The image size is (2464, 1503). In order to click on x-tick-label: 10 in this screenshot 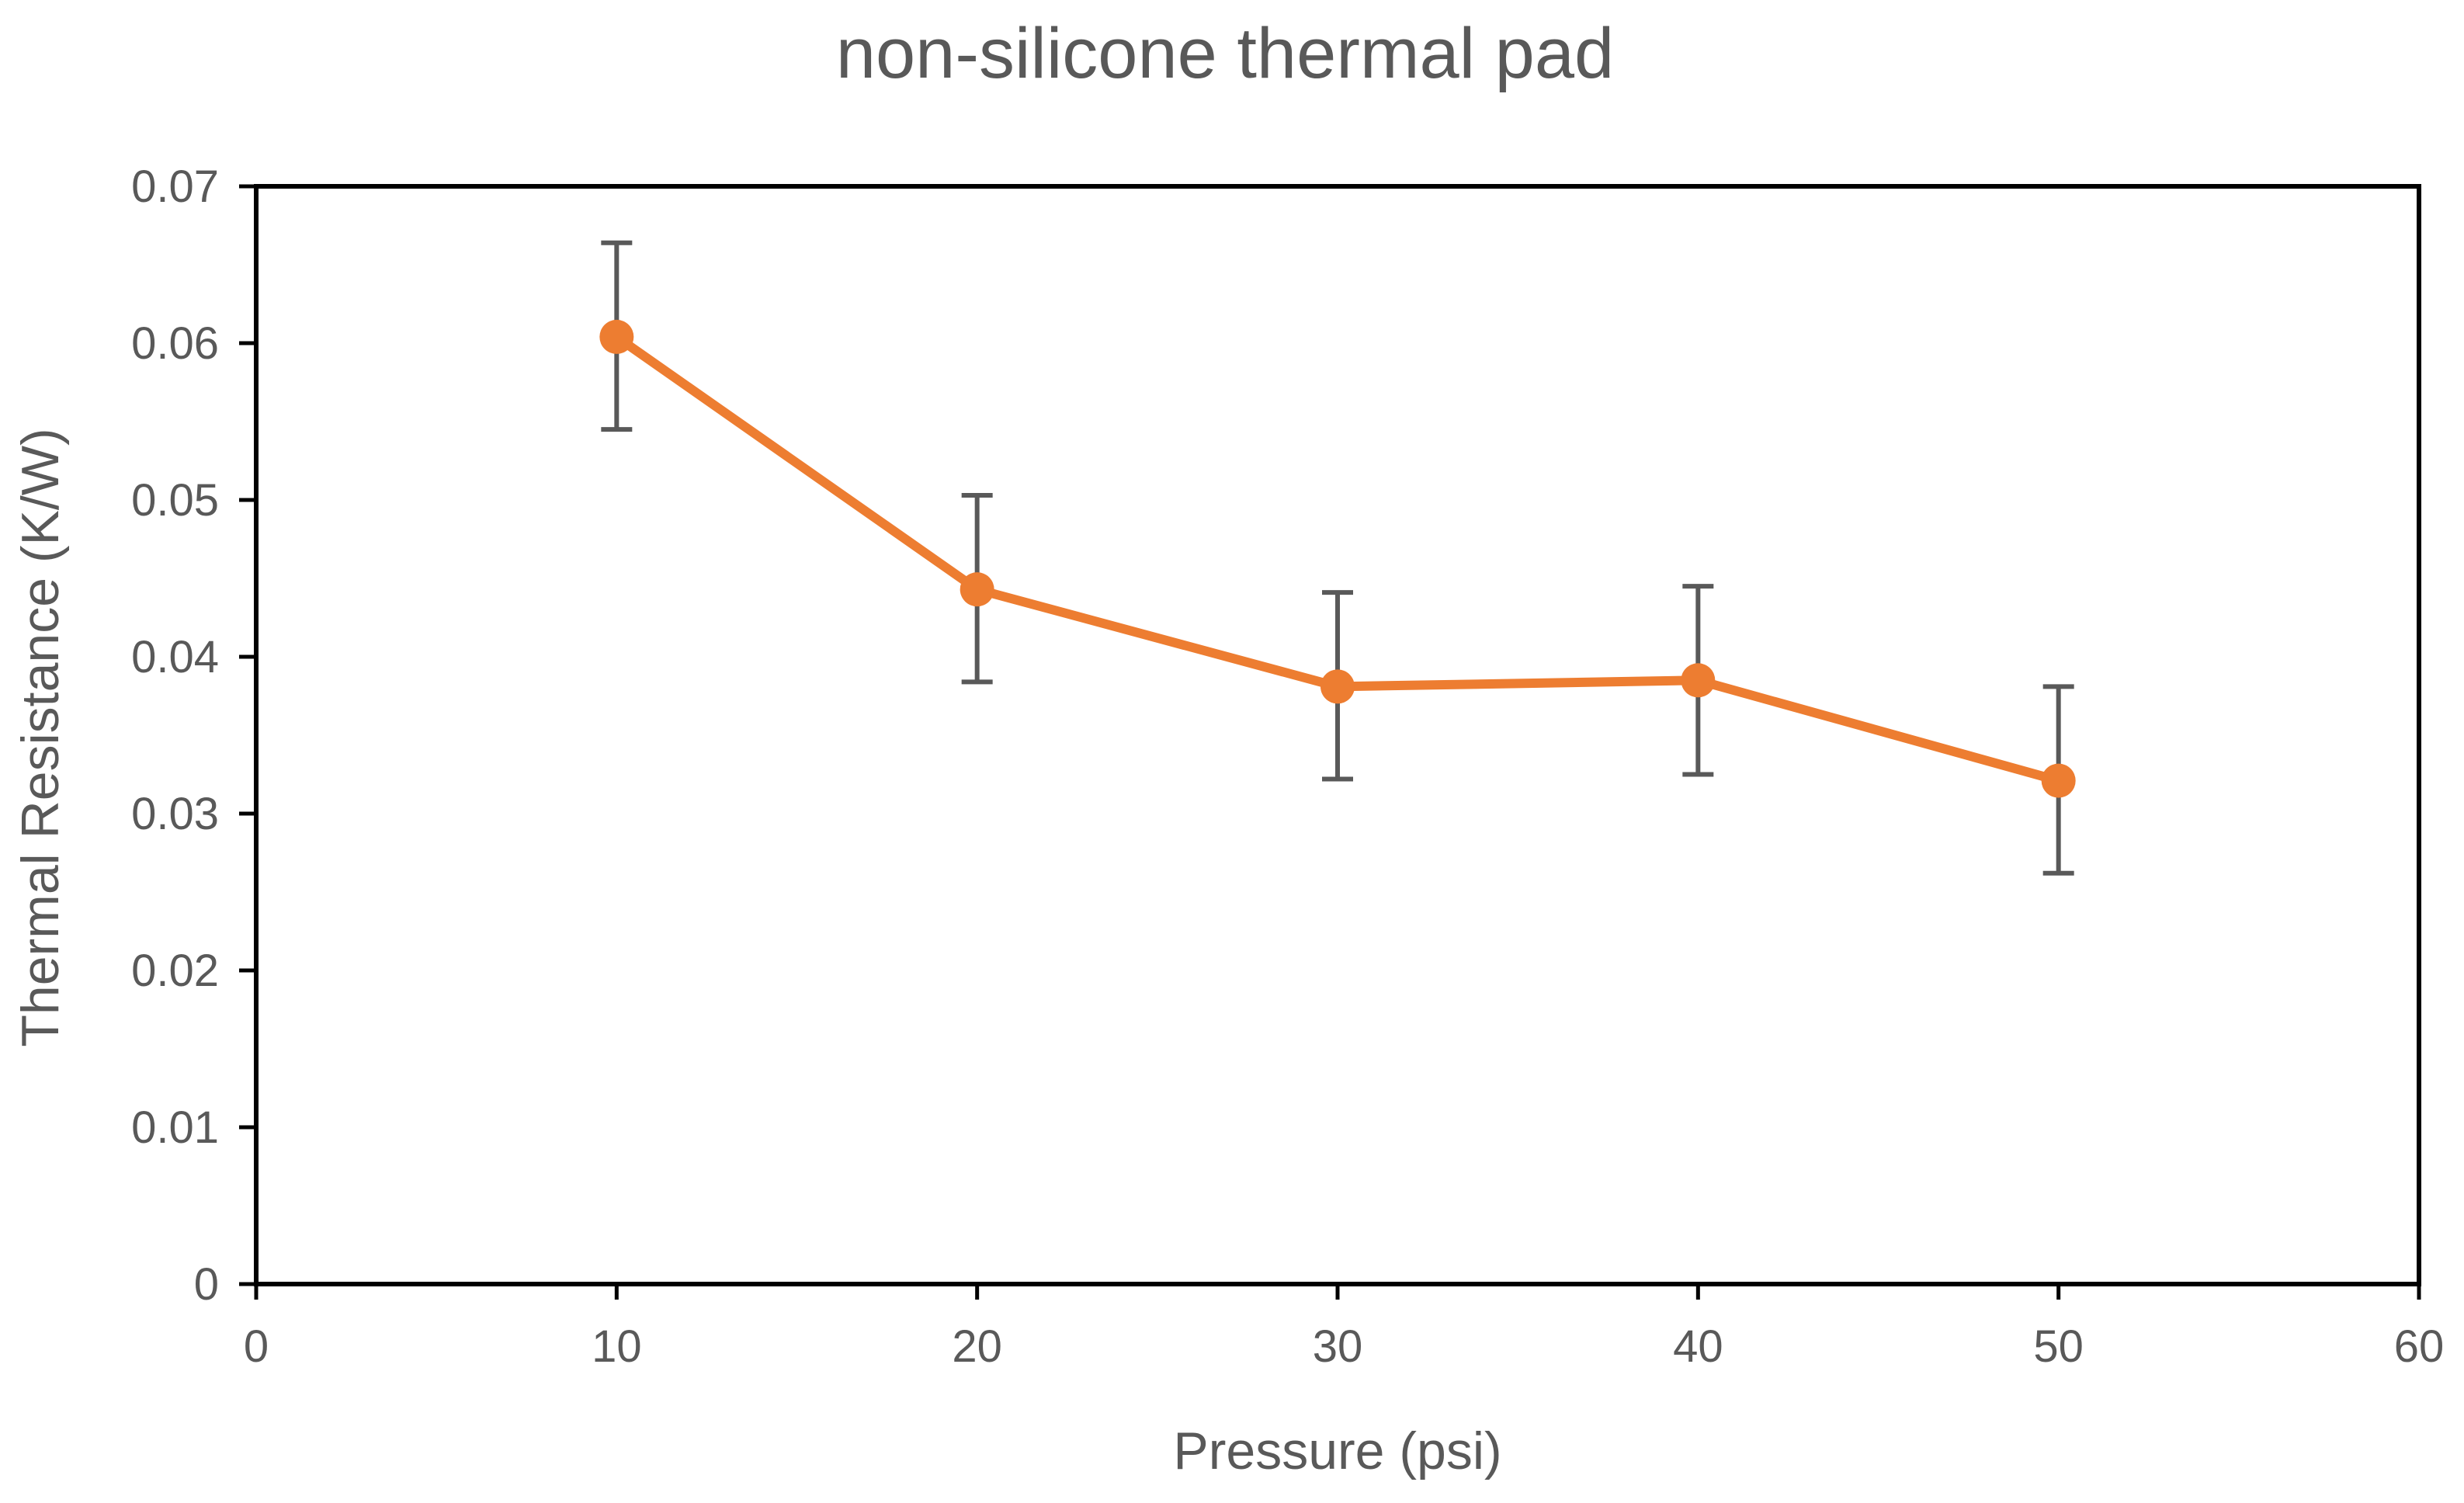, I will do `click(617, 1346)`.